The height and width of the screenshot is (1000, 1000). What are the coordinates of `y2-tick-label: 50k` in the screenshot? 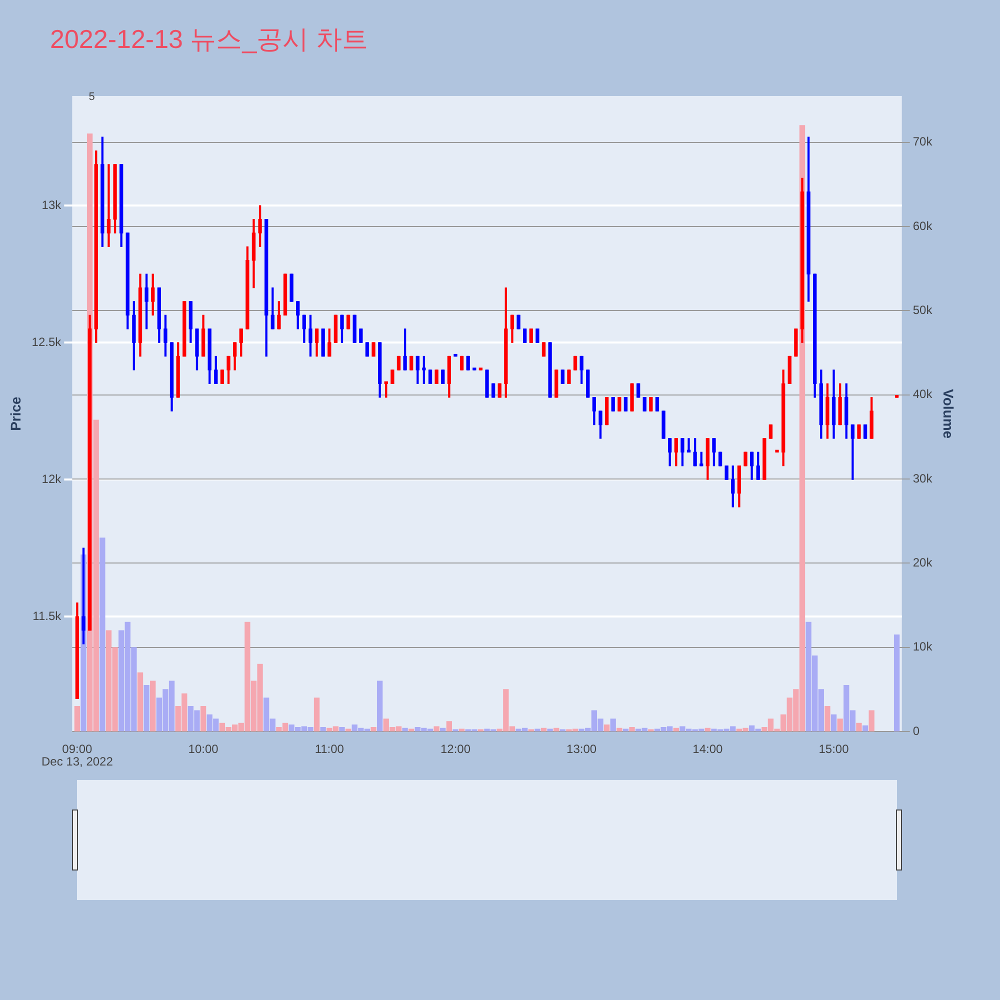 It's located at (923, 309).